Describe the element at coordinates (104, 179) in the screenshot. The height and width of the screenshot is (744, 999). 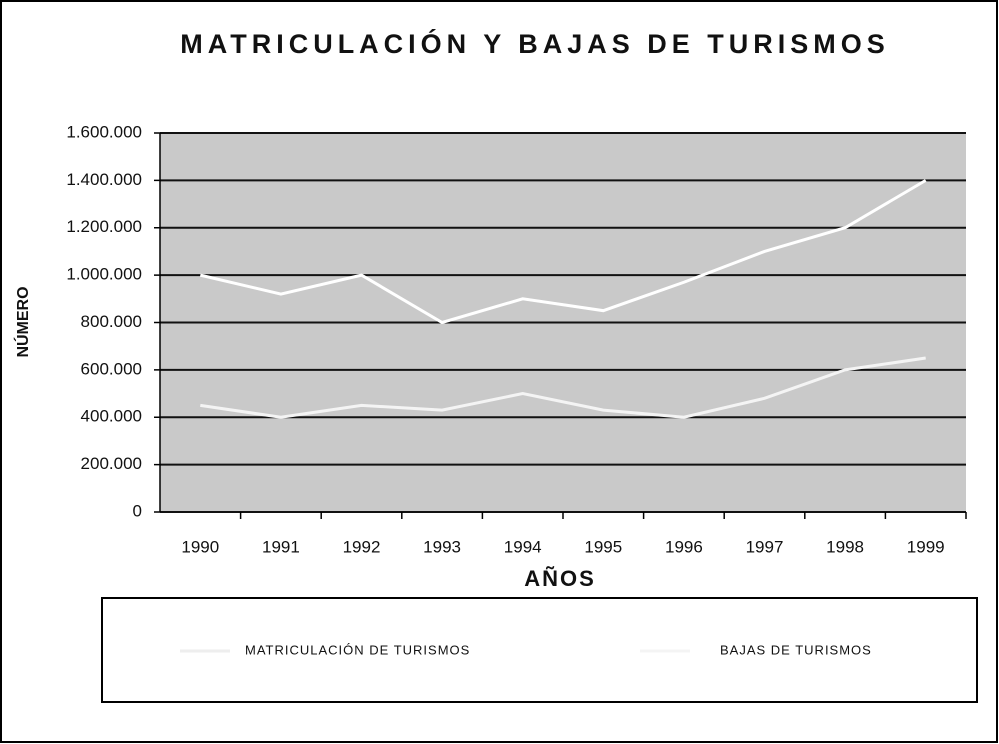
I see `y-tick-label: 1.400.000` at that location.